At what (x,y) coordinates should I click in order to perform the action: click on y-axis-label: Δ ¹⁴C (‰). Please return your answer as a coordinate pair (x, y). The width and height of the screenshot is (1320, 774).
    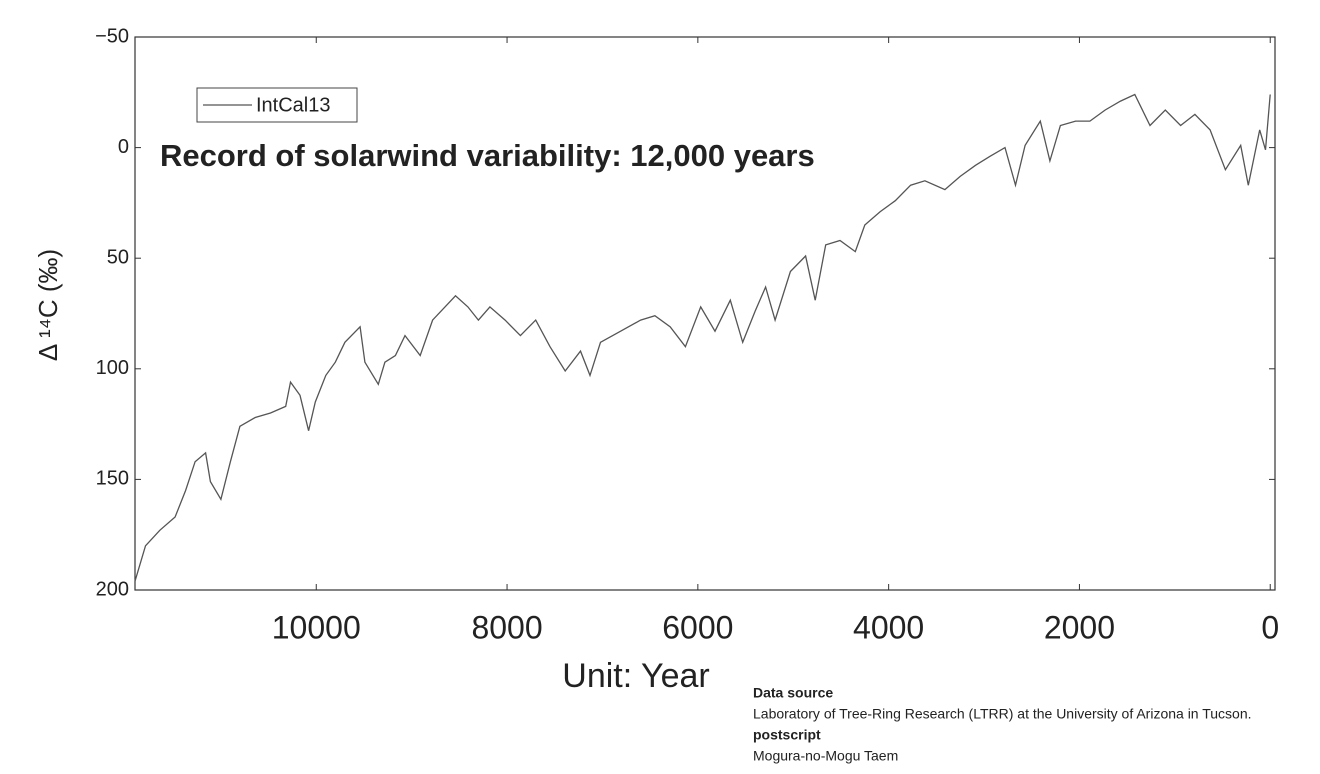
    Looking at the image, I should click on (48, 305).